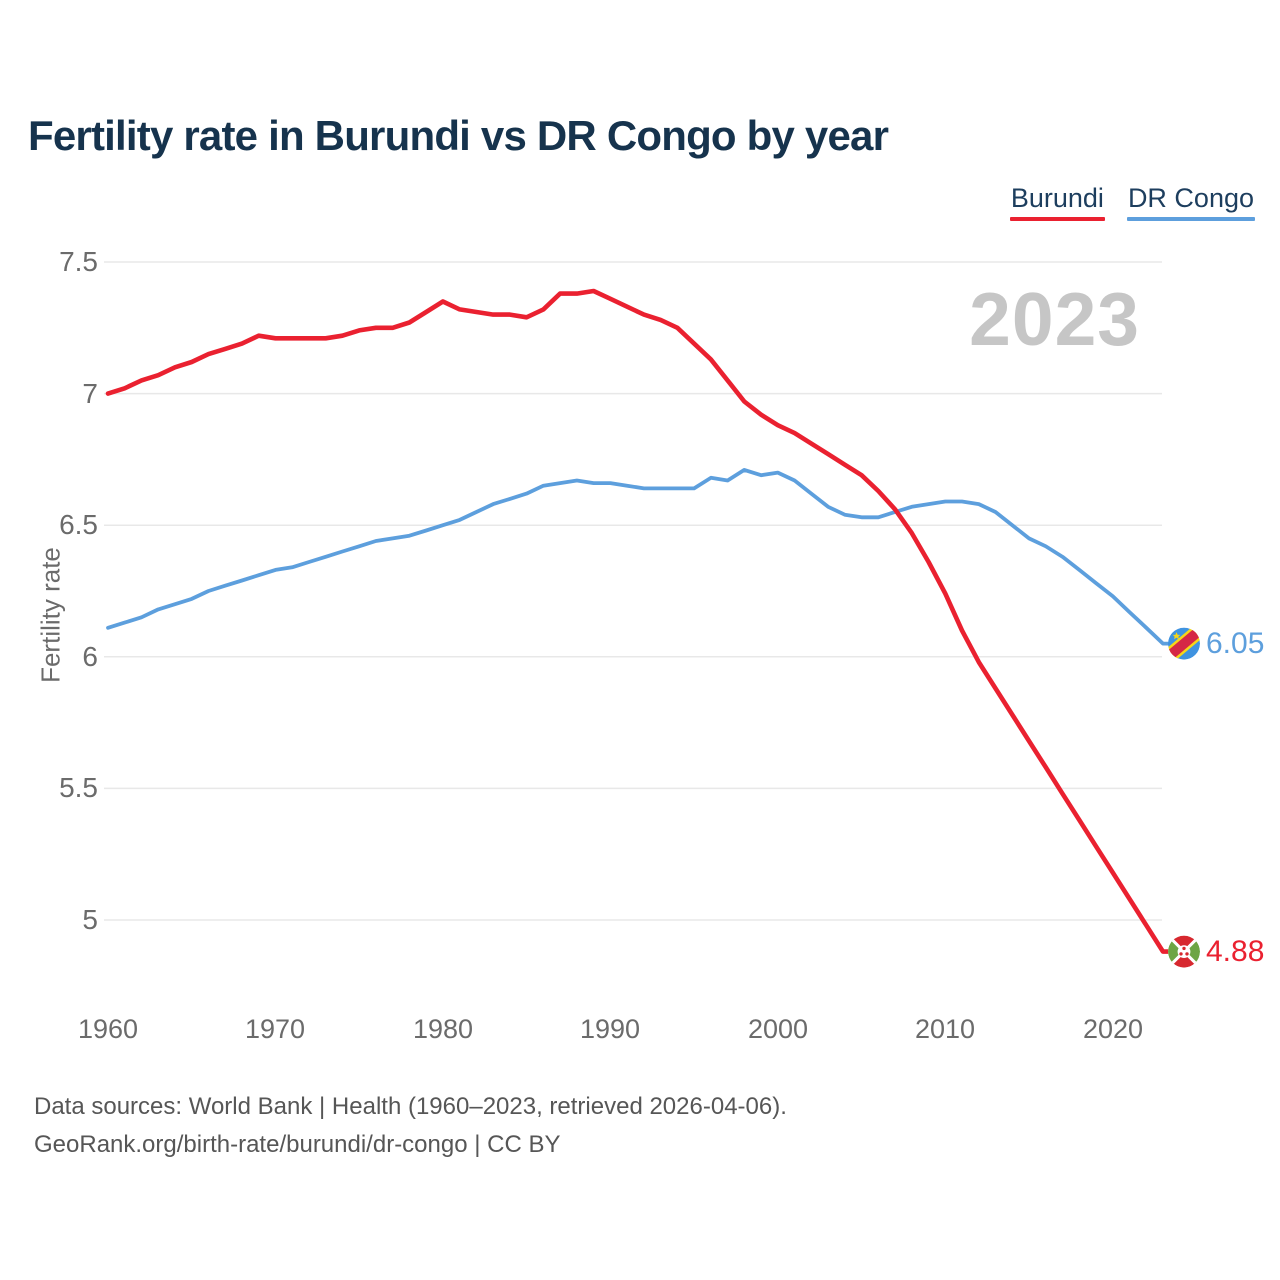 The image size is (1280, 1280). Describe the element at coordinates (1057, 219) in the screenshot. I see `legend-underline-burundi` at that location.